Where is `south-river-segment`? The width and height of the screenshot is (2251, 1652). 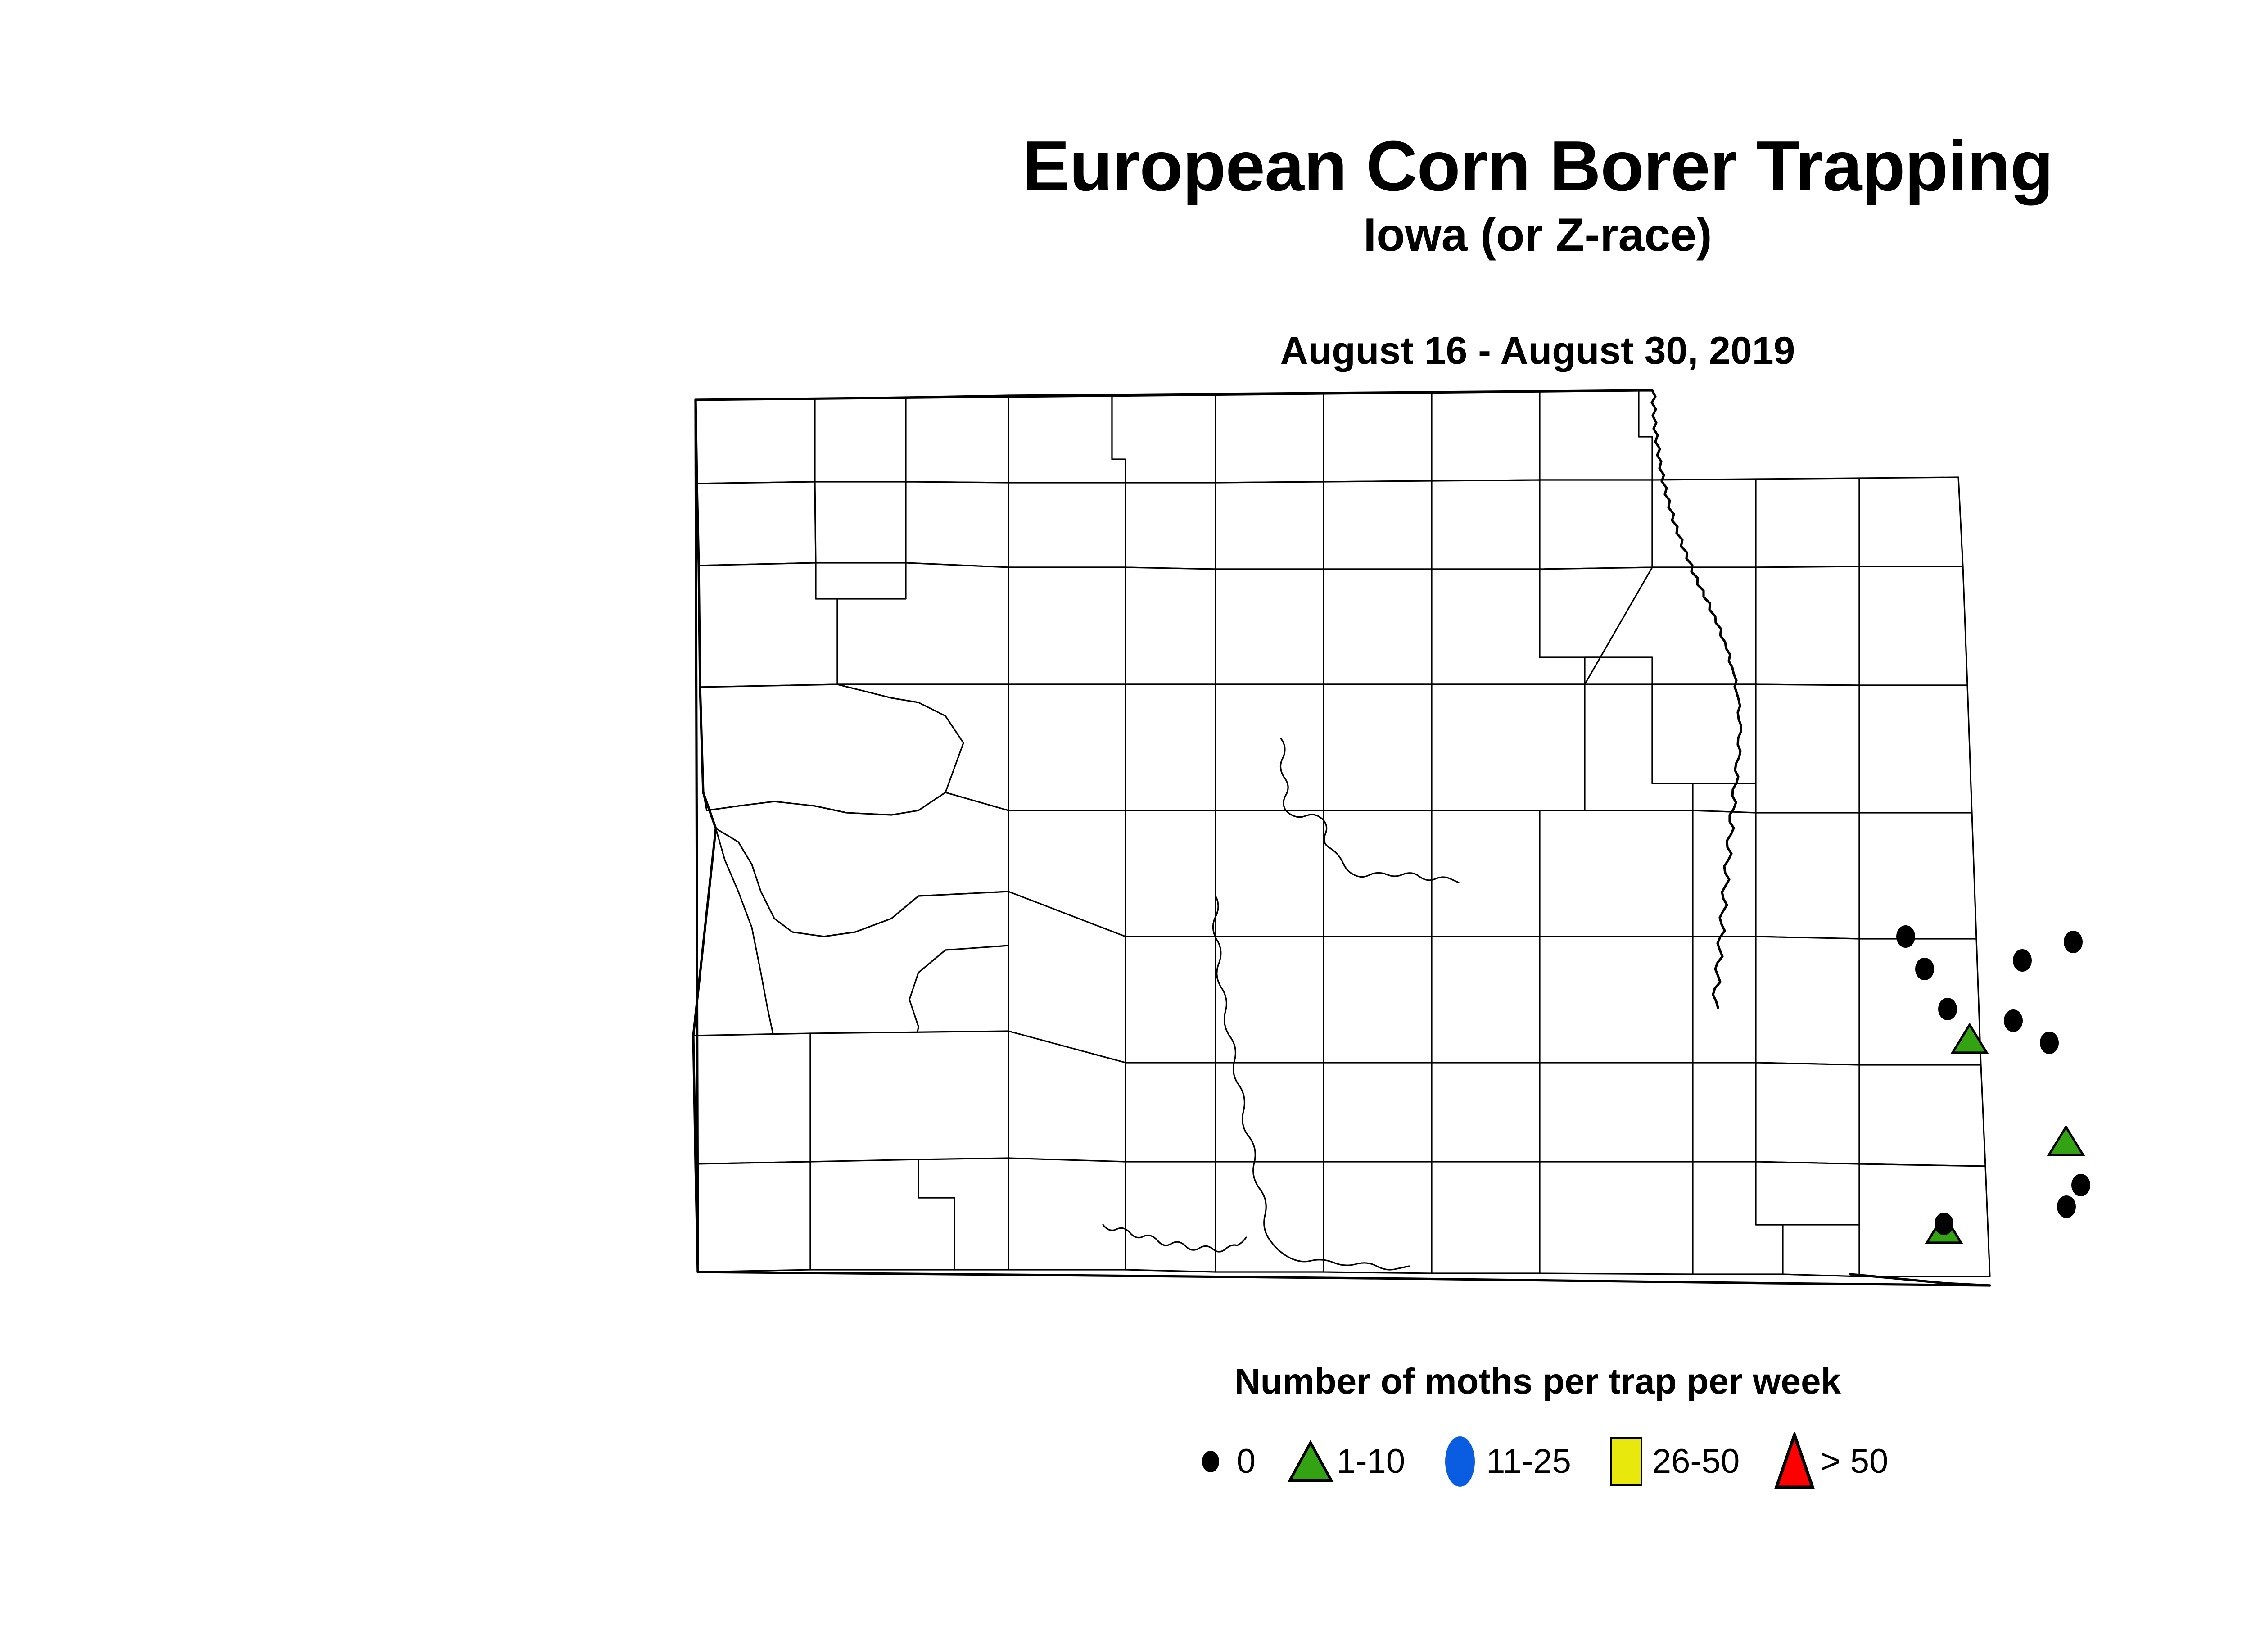
south-river-segment is located at coordinates (1174, 1238).